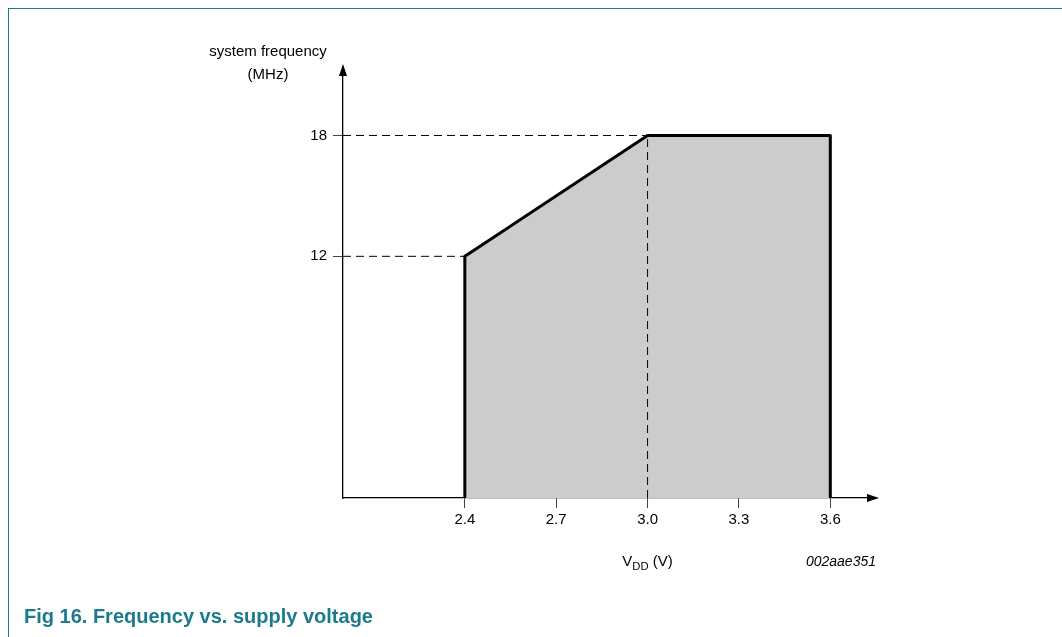 This screenshot has height=637, width=1062. Describe the element at coordinates (318, 255) in the screenshot. I see `y-tick-label: 12` at that location.